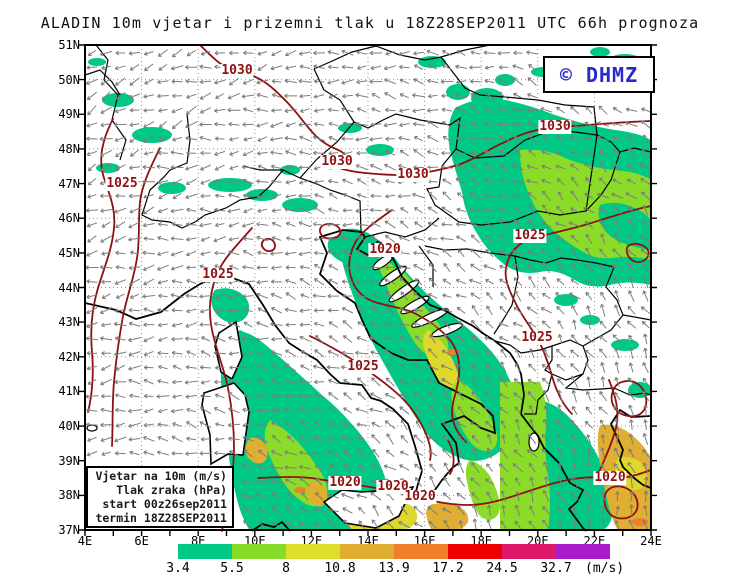 This screenshot has height=582, width=740. Describe the element at coordinates (232, 568) in the screenshot. I see `legend-value: 5.5` at that location.